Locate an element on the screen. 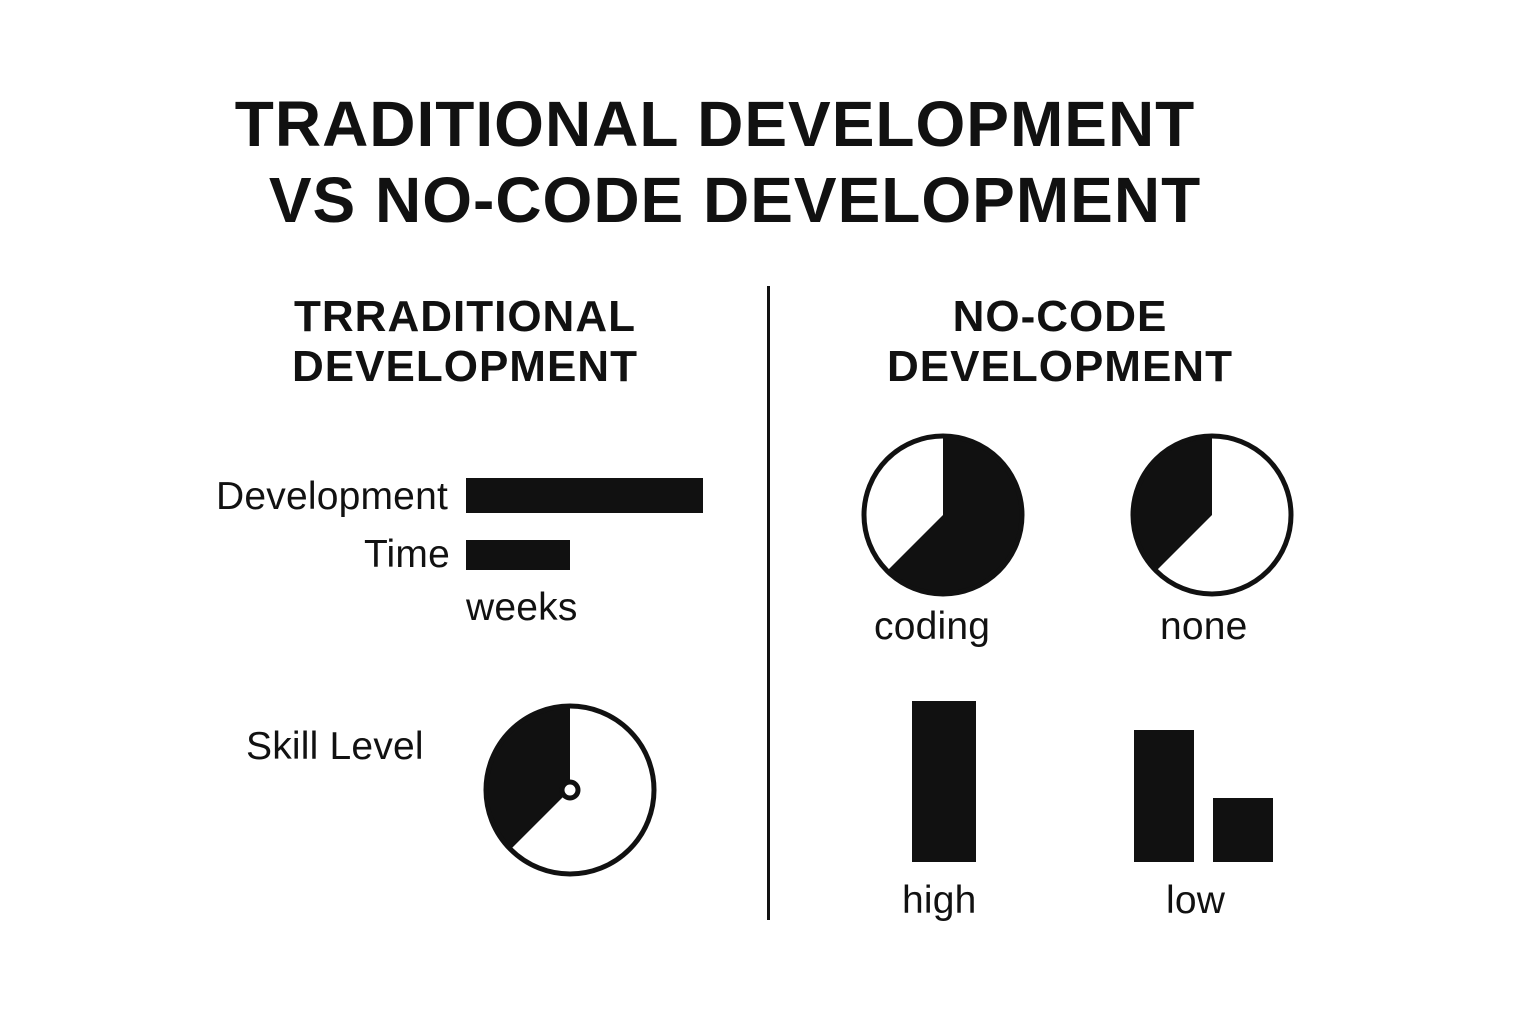 Image resolution: width=1536 pixels, height=1024 pixels. traditional-heading-line-1: TRRADITIONAL is located at coordinates (465, 316).